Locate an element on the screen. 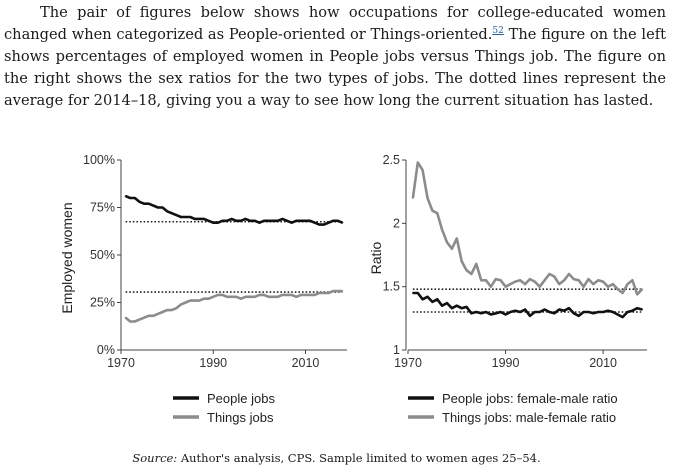  y-tick-label: 0% is located at coordinates (106, 350).